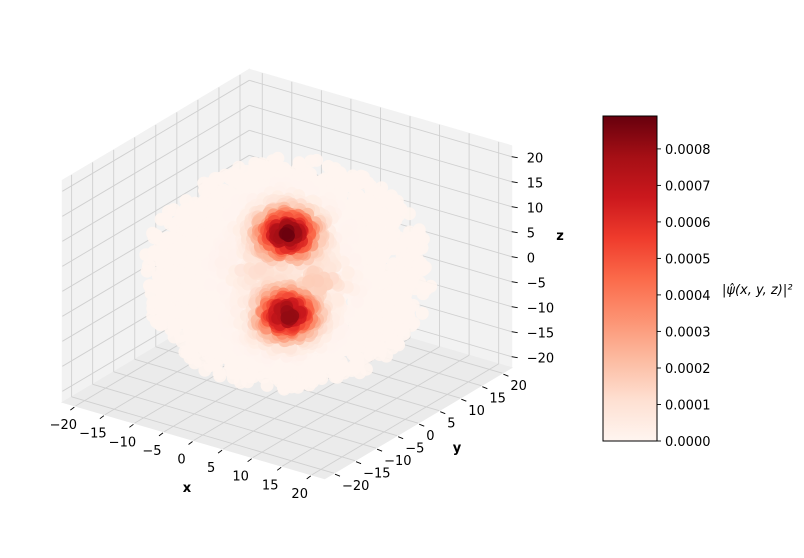 The image size is (804, 558). What do you see at coordinates (299, 494) in the screenshot?
I see `x-tick-label: 20` at bounding box center [299, 494].